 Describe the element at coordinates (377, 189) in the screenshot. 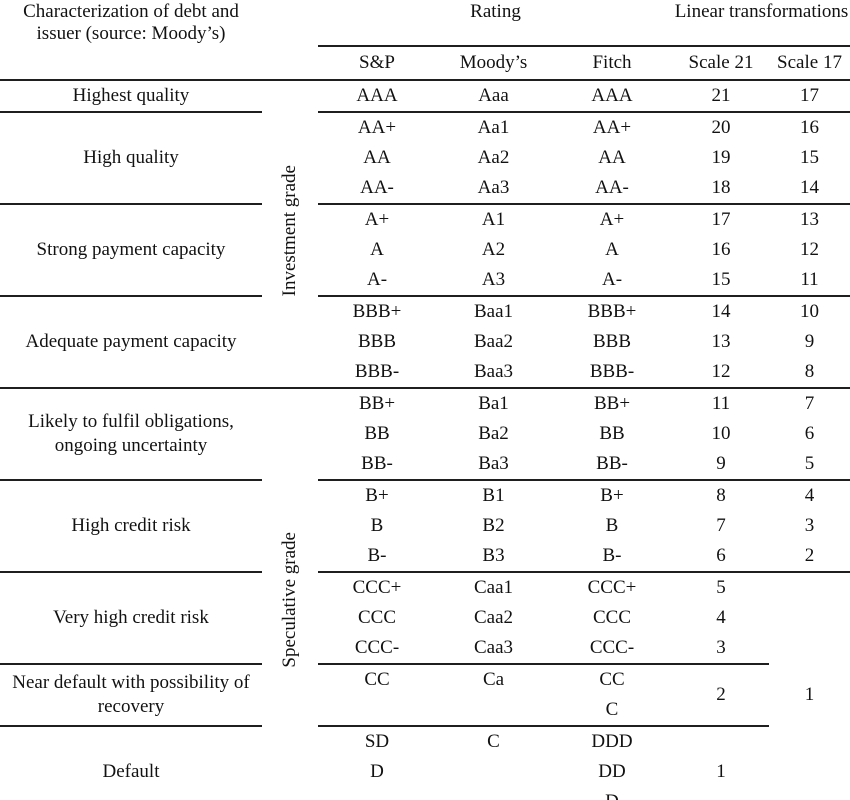

I see `sp-cell: AA-` at that location.